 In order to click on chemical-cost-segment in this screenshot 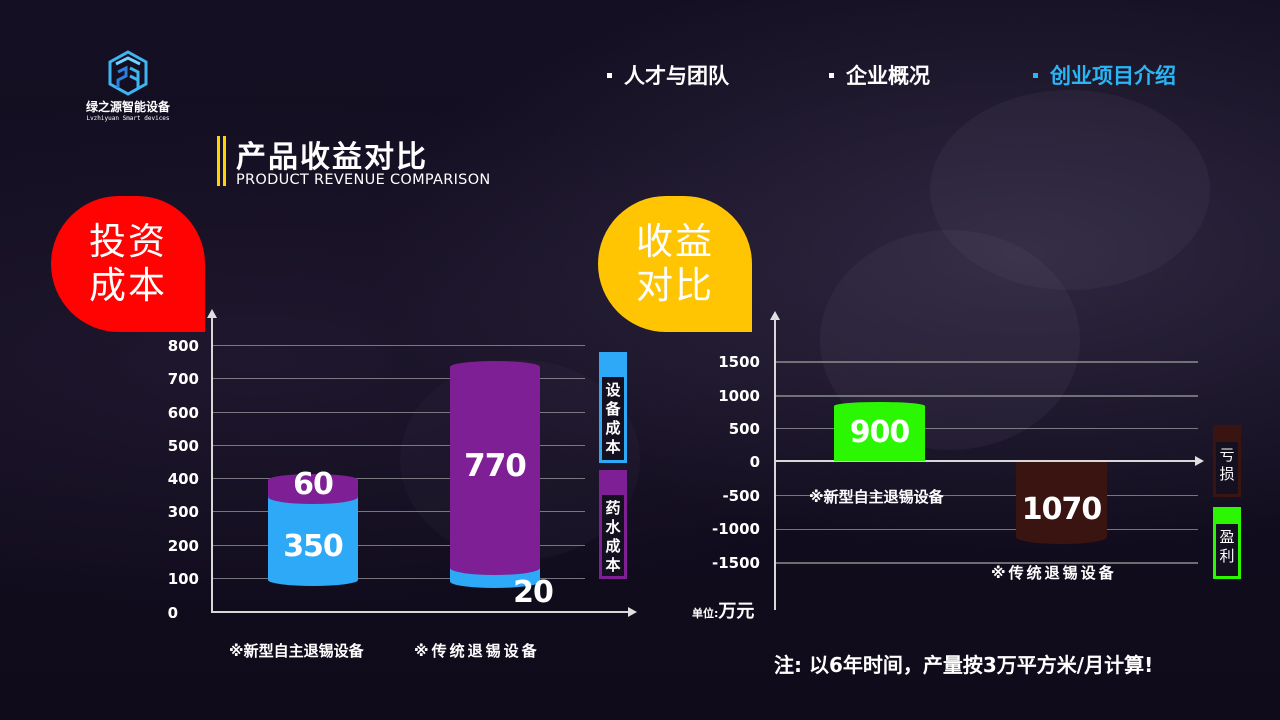, I will do `click(495, 467)`.